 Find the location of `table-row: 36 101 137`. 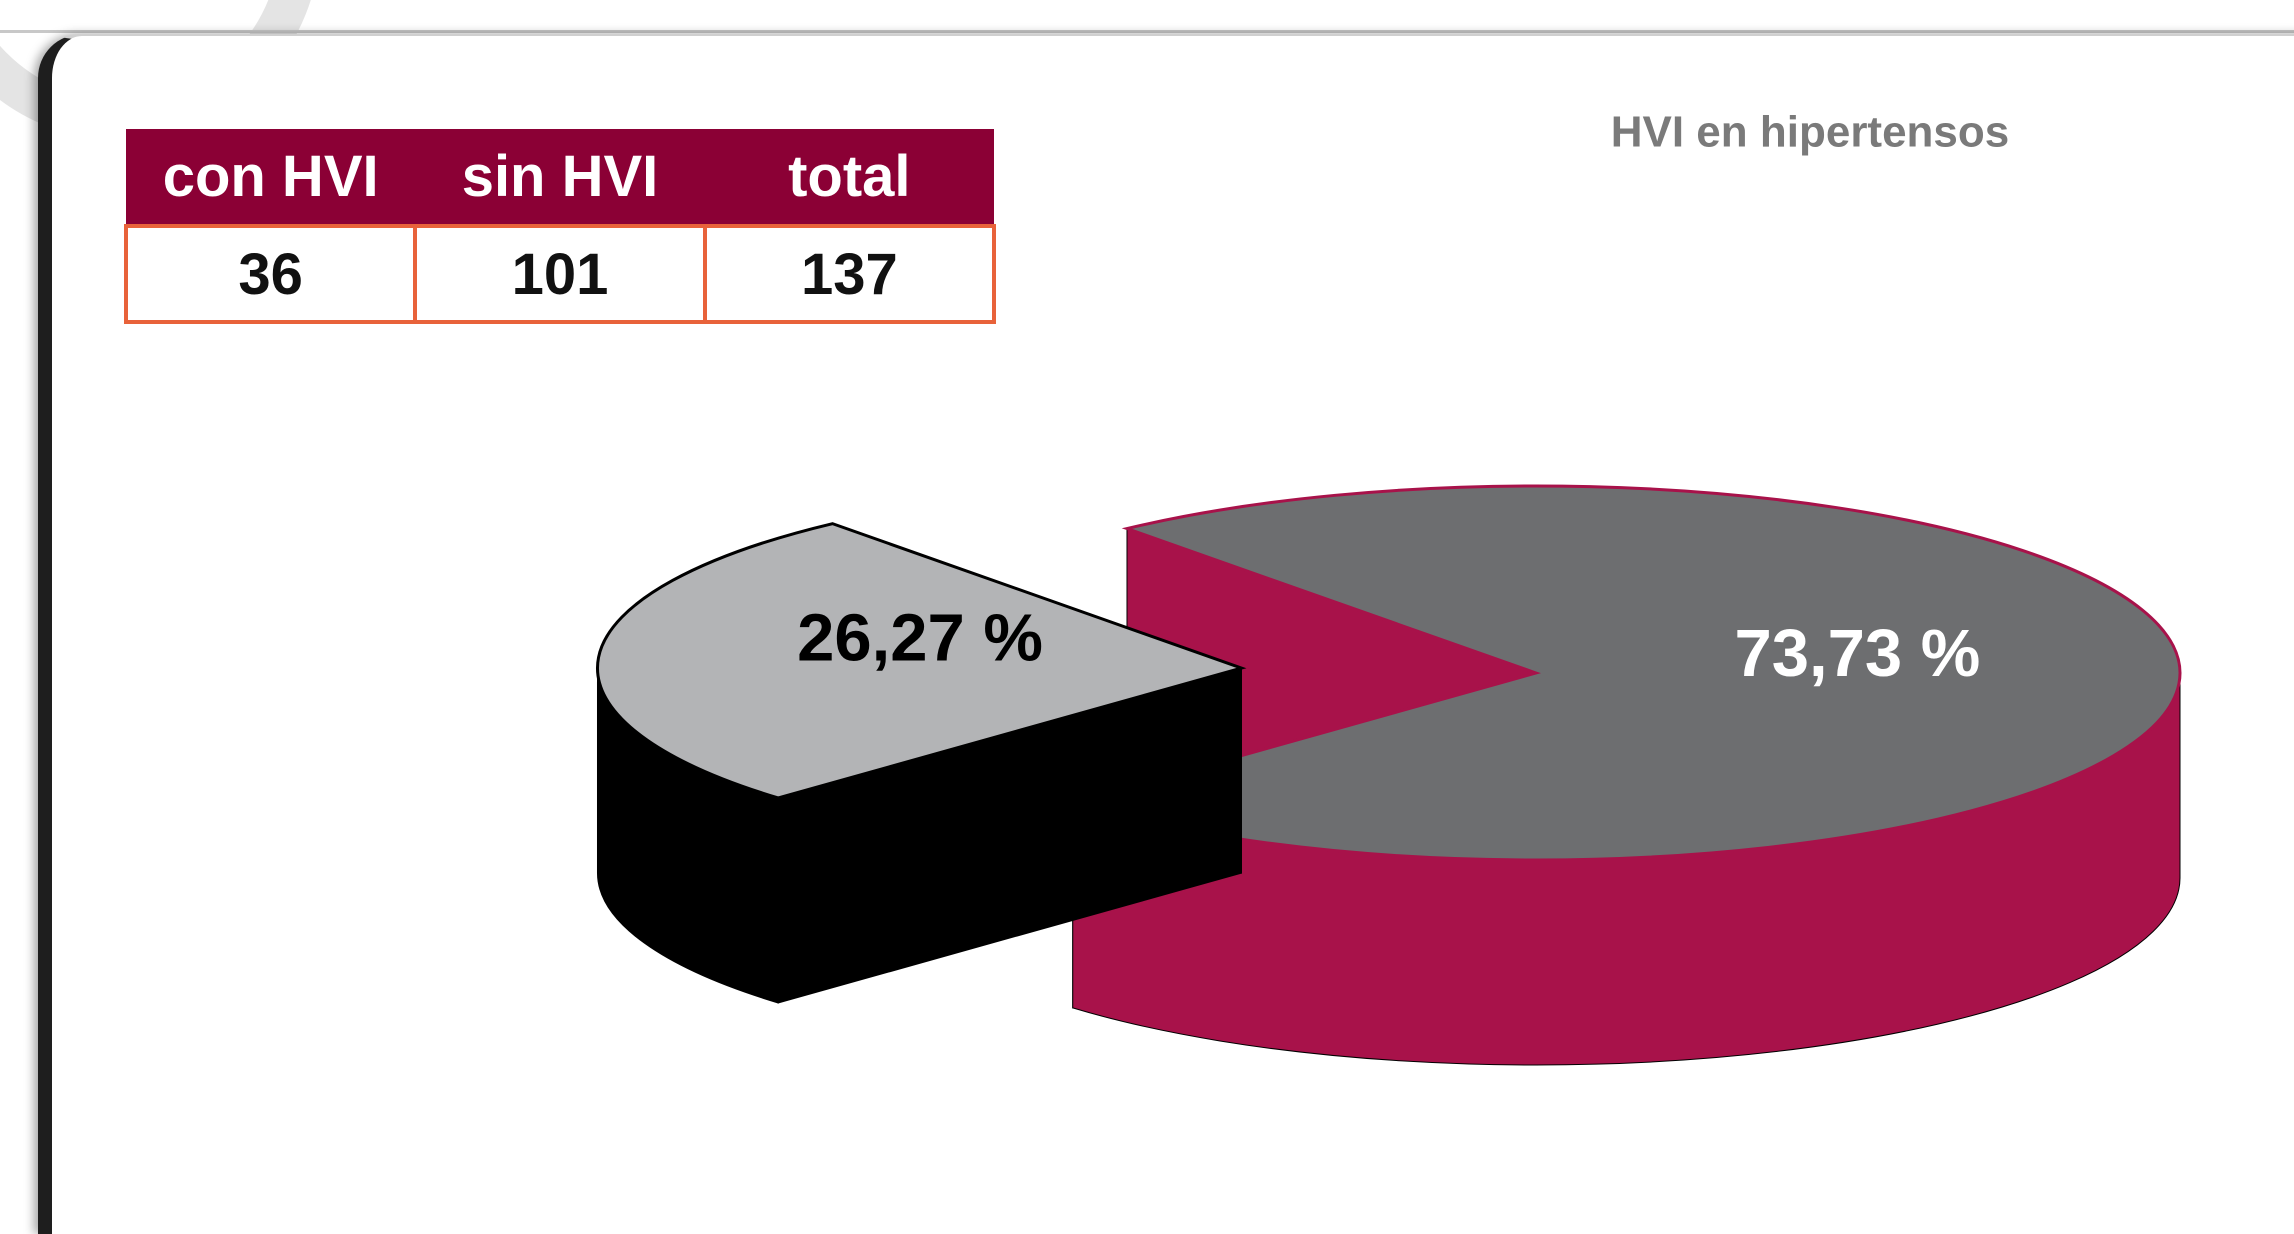

table-row: 36 101 137 is located at coordinates (560, 274).